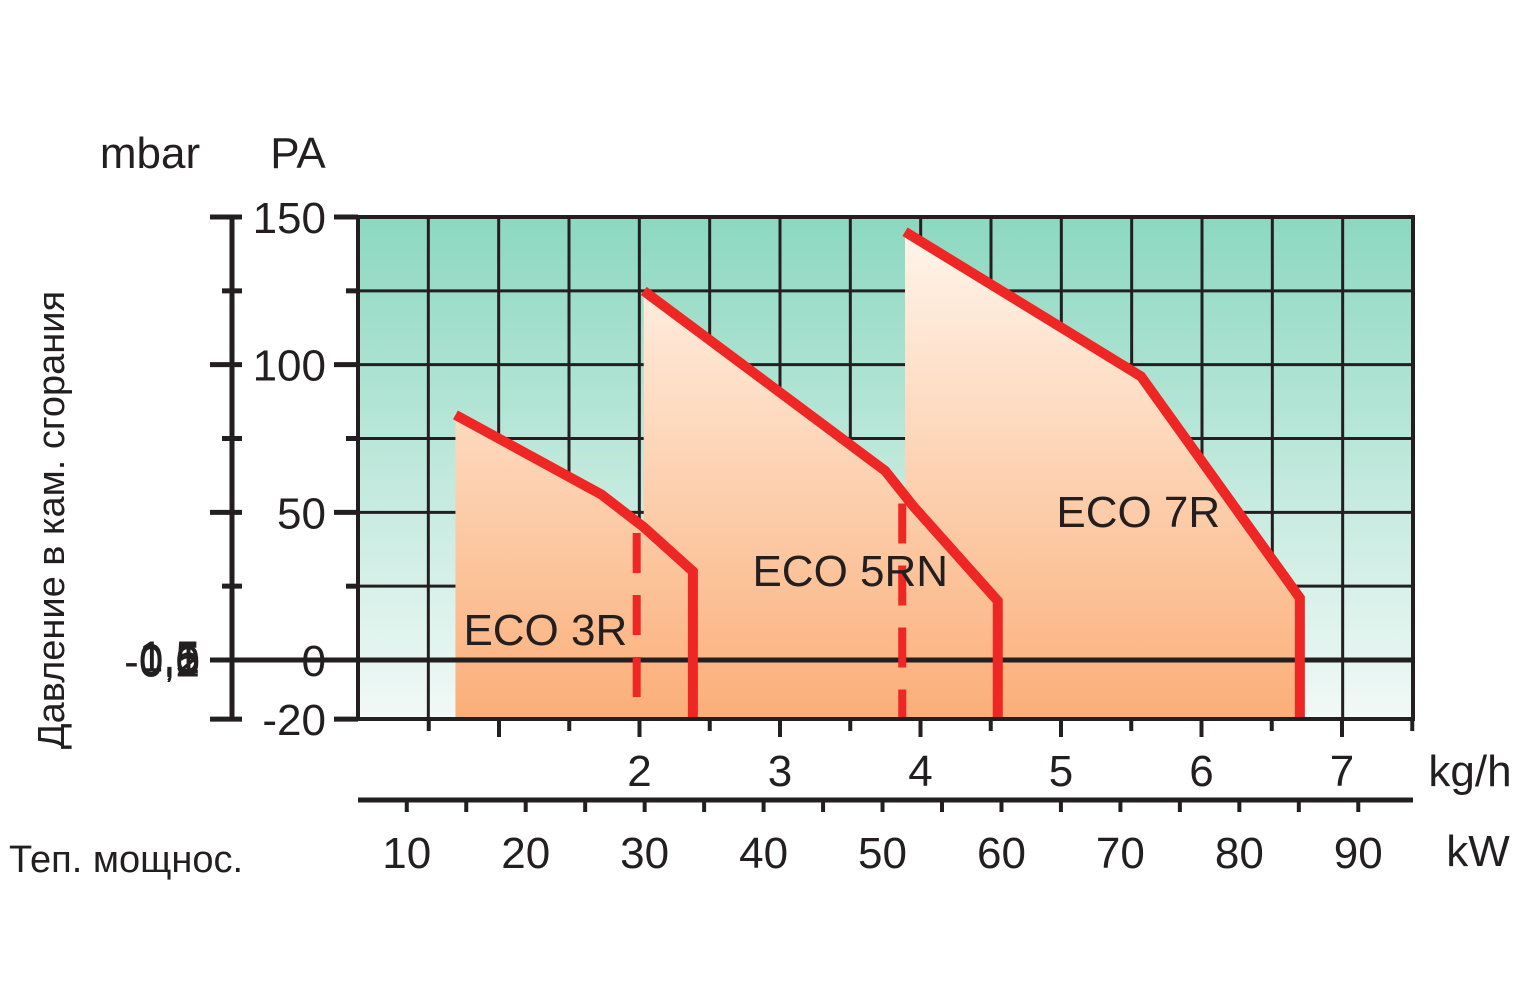 Image resolution: width=1525 pixels, height=999 pixels. Describe the element at coordinates (314, 661) in the screenshot. I see `pa-tick-label: 0` at that location.